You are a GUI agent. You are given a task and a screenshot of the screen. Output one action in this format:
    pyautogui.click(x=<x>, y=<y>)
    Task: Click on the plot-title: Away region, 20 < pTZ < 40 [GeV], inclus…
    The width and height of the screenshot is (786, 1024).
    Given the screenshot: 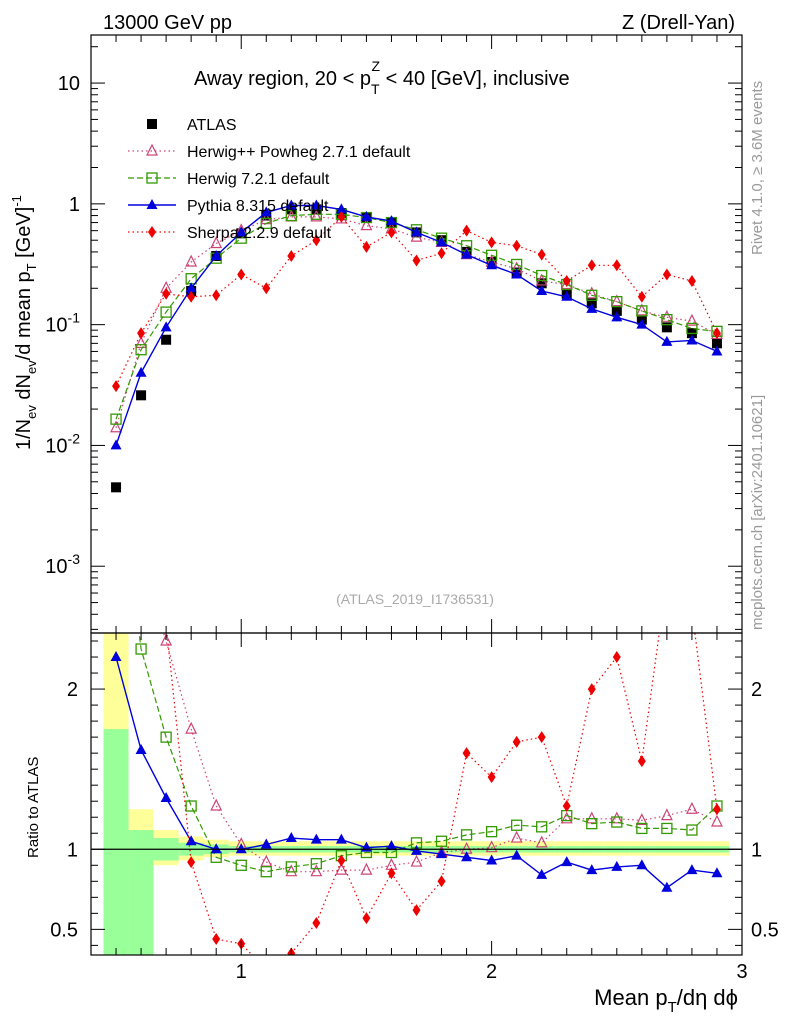 What is the action you would take?
    pyautogui.click(x=382, y=77)
    